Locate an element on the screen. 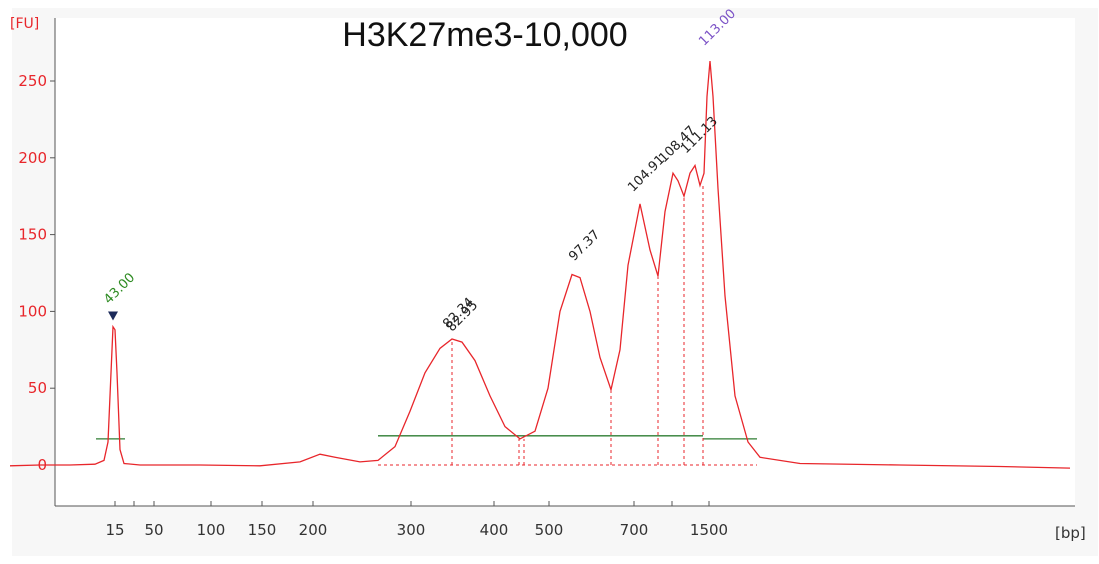 The height and width of the screenshot is (564, 1099). x-tick-label: 300 is located at coordinates (411, 530).